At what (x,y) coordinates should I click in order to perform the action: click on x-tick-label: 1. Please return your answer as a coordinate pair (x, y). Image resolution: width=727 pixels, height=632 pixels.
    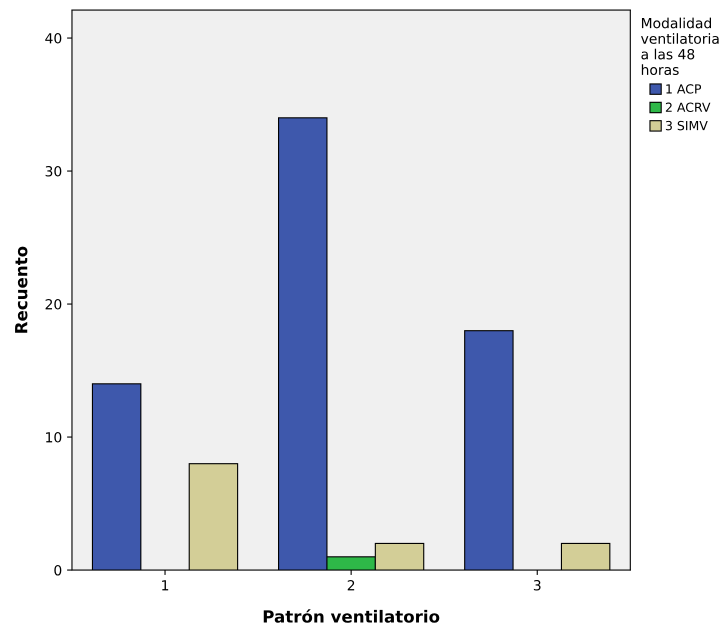
    Looking at the image, I should click on (165, 585).